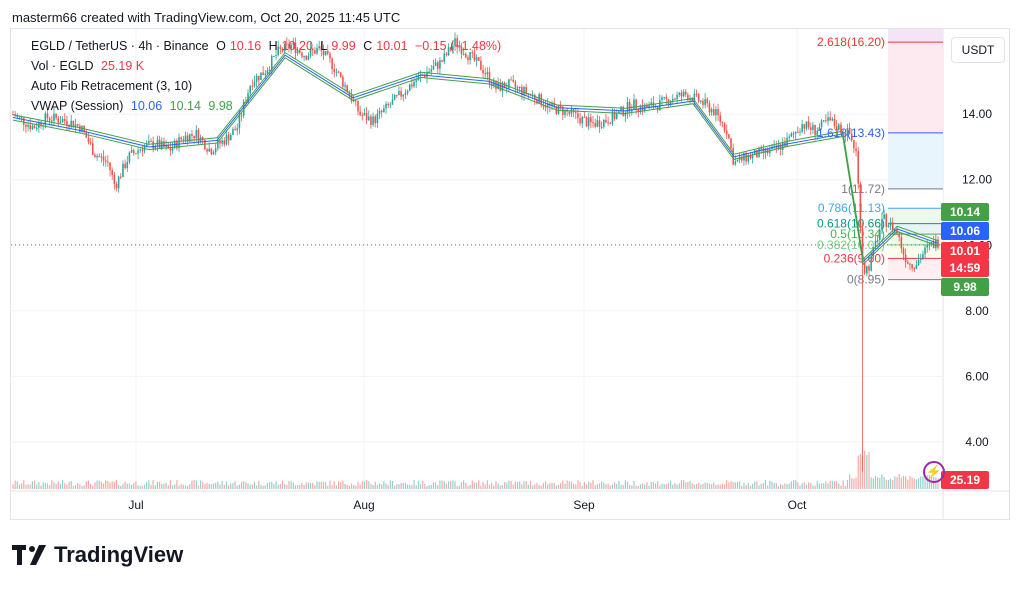 This screenshot has width=1024, height=590. I want to click on legend-vwap-value: 10.06, so click(146, 106).